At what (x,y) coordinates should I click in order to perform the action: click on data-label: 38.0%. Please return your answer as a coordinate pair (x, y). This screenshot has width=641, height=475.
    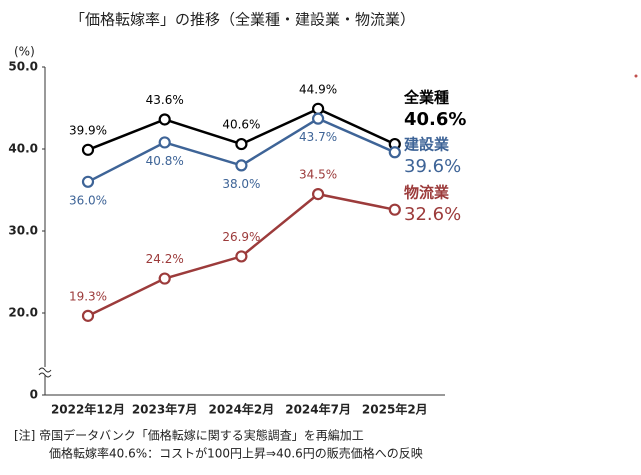
    Looking at the image, I should click on (241, 184).